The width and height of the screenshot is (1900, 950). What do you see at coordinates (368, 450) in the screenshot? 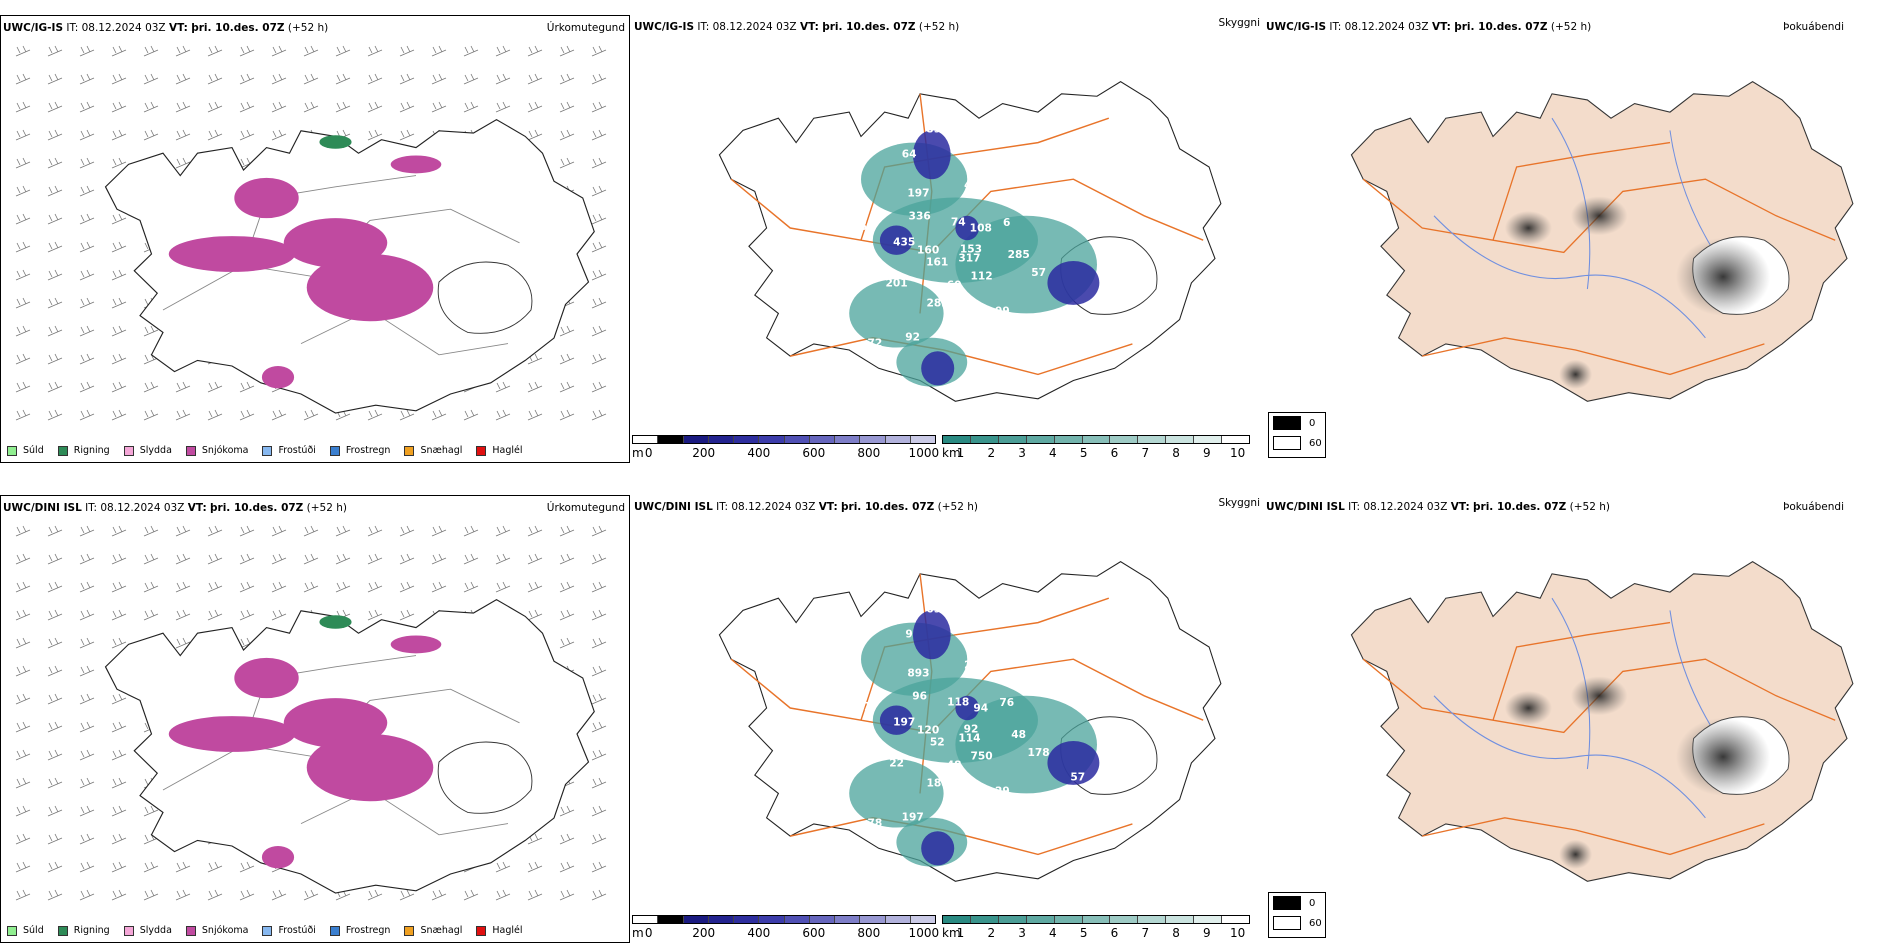
I see `legend-label: Frostregn` at bounding box center [368, 450].